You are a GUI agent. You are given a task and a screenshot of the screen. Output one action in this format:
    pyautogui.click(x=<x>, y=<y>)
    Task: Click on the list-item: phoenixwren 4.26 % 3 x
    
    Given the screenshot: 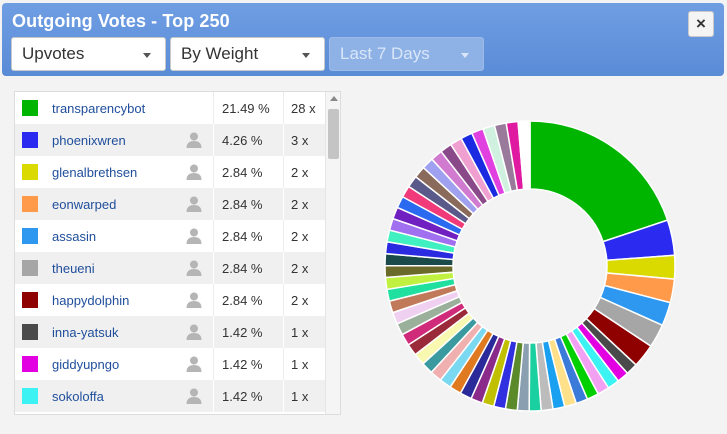 What is the action you would take?
    pyautogui.click(x=170, y=140)
    